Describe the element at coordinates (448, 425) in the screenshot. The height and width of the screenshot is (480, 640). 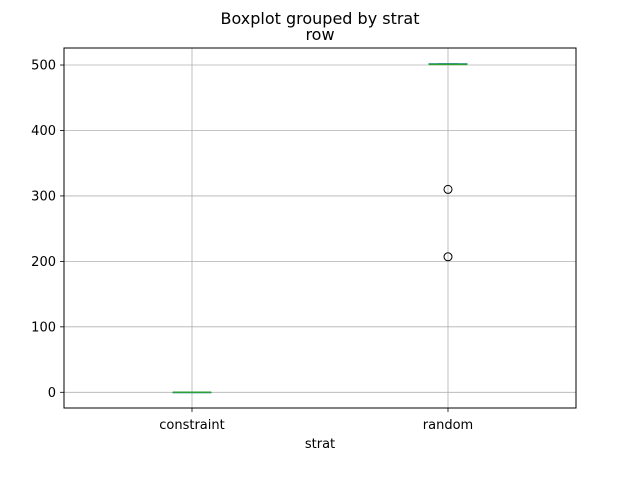
I see `x-tick-label: random` at that location.